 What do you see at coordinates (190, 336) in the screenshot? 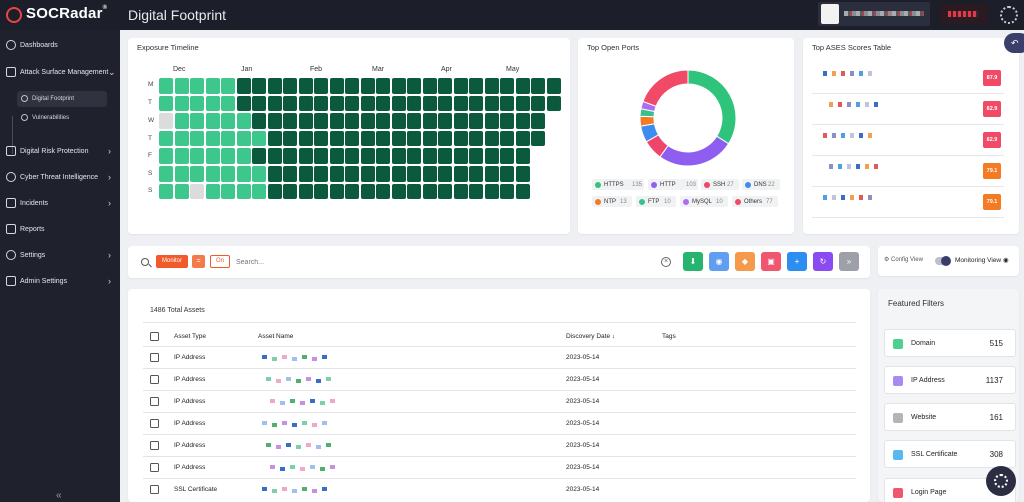
I see `column-header-asset-type: Asset Type` at bounding box center [190, 336].